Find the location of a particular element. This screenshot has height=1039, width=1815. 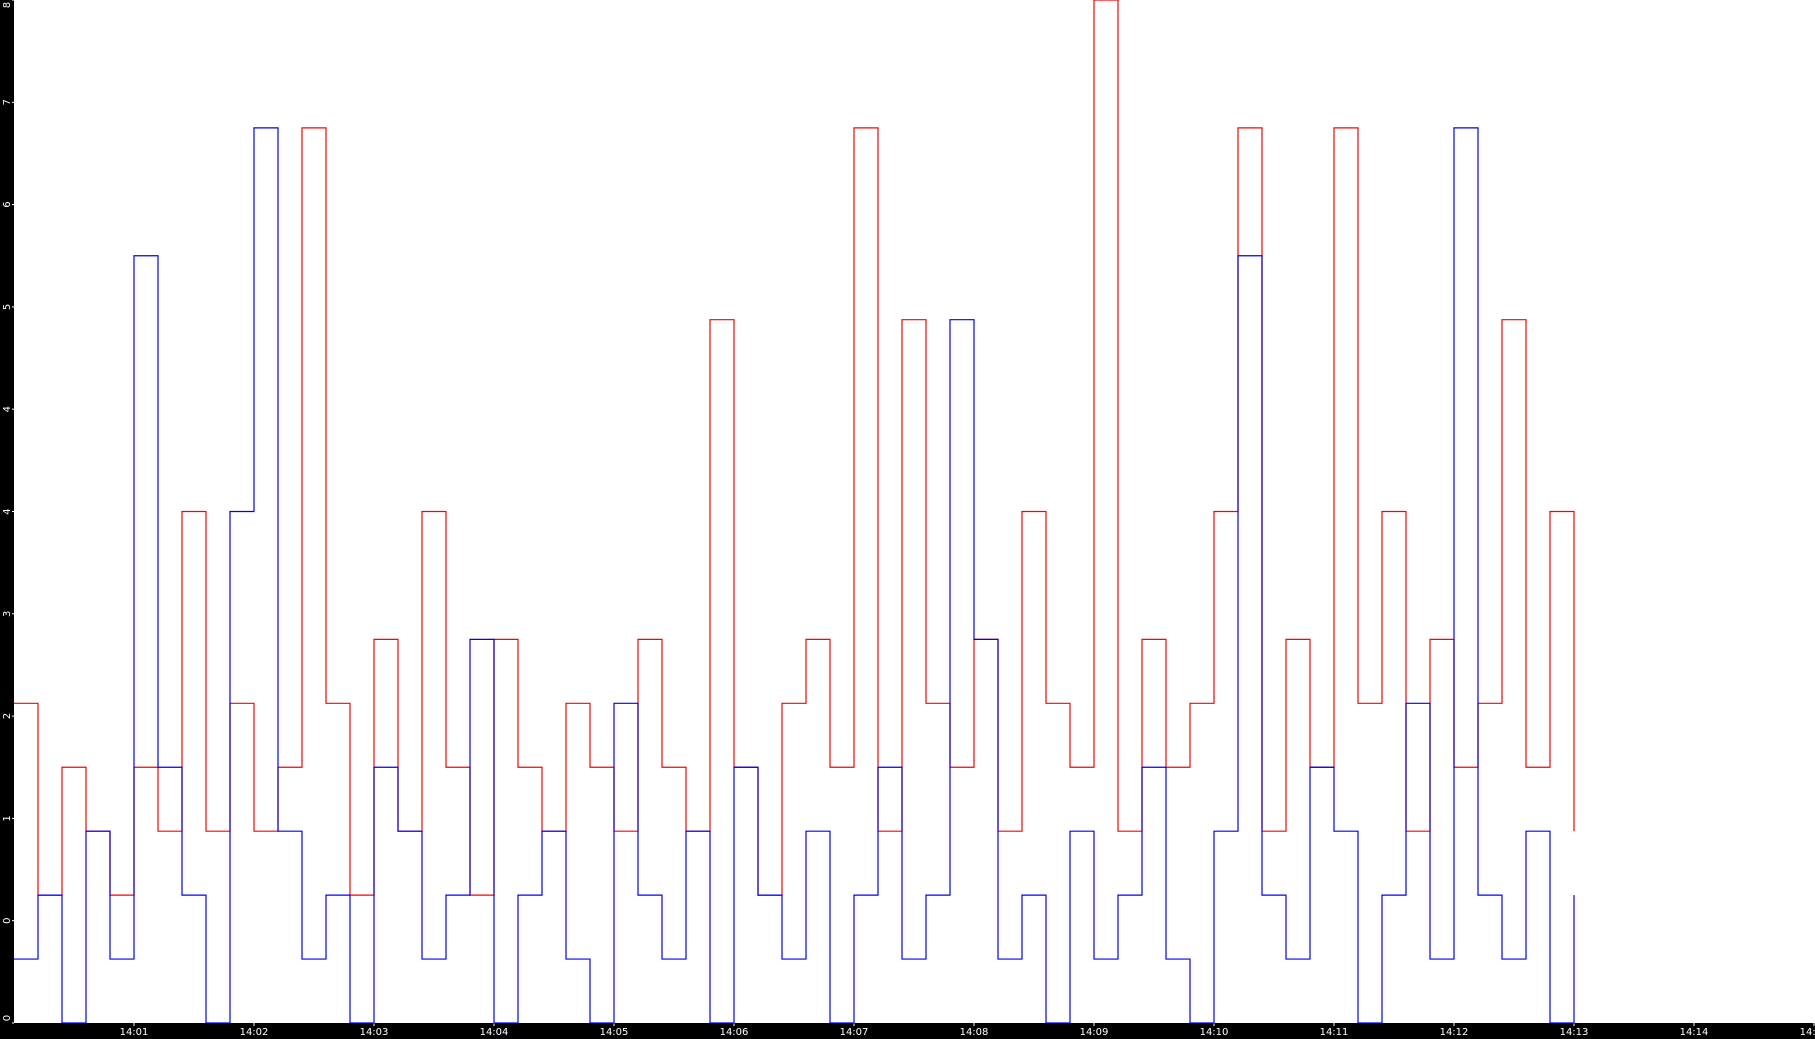

x-tick-label: 14:09 is located at coordinates (1094, 1032).